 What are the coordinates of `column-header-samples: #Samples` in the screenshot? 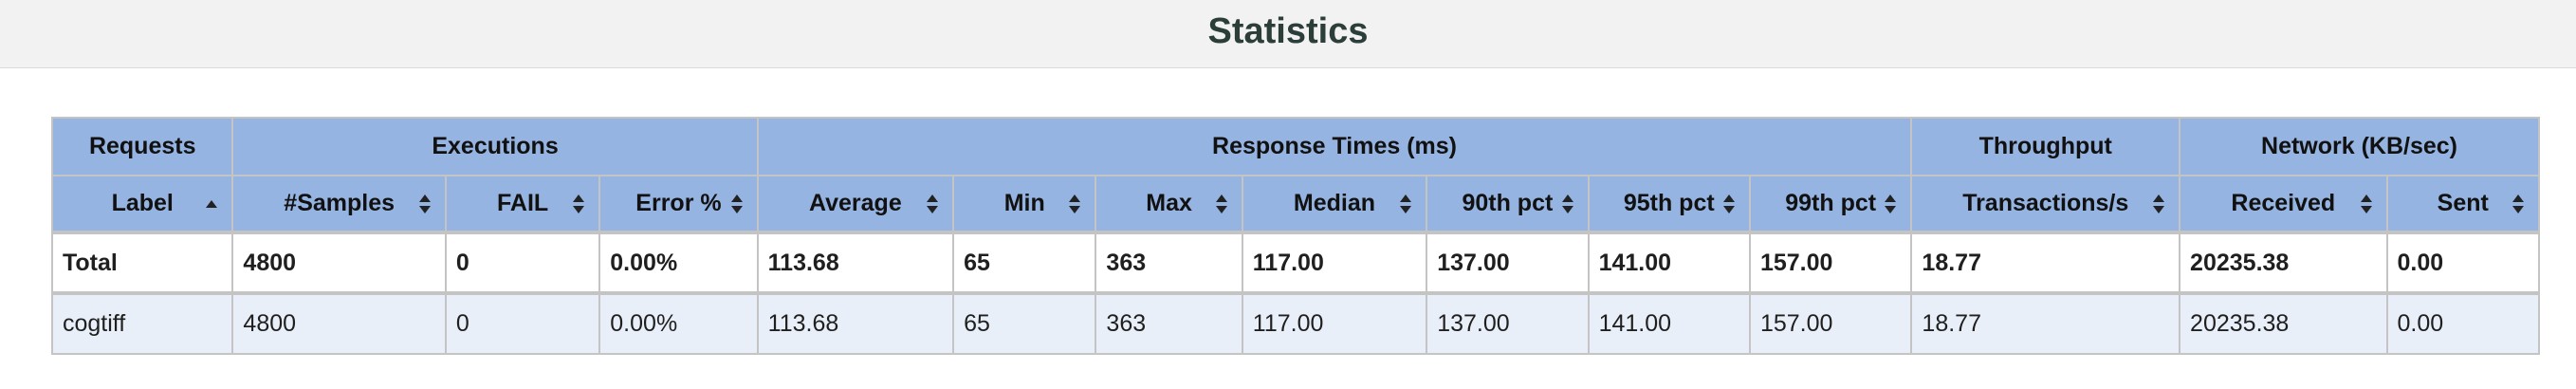 It's located at (339, 204).